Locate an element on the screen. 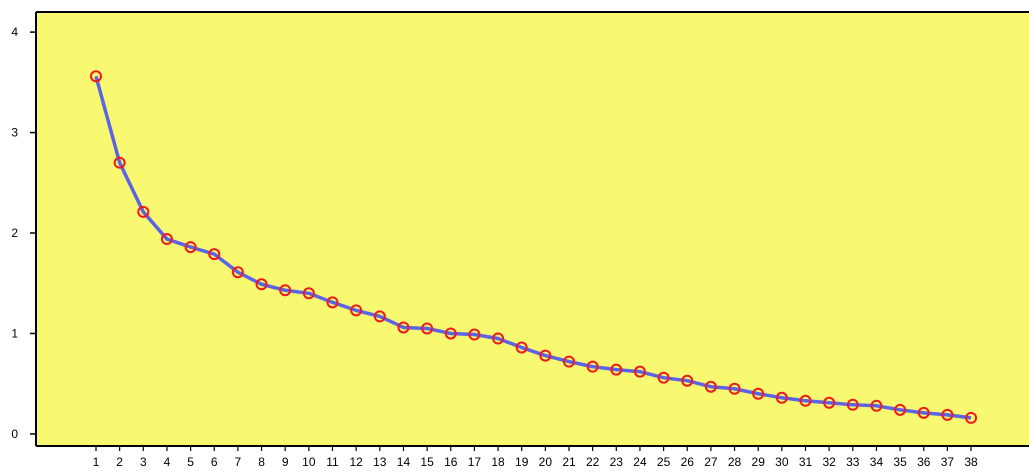 Image resolution: width=1029 pixels, height=475 pixels. y-tick-label: 0 is located at coordinates (14, 434).